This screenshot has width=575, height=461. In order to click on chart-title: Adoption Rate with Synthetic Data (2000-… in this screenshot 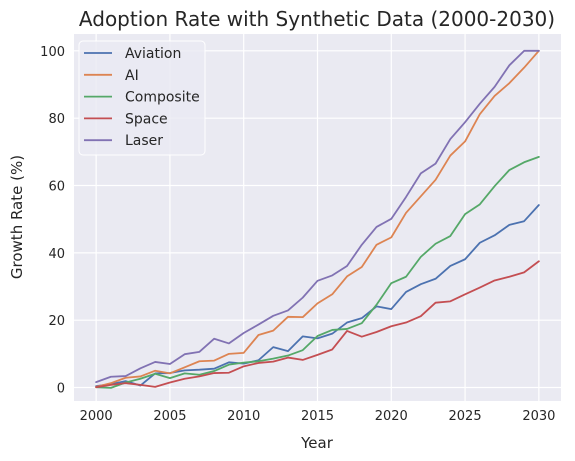, I will do `click(317, 19)`.